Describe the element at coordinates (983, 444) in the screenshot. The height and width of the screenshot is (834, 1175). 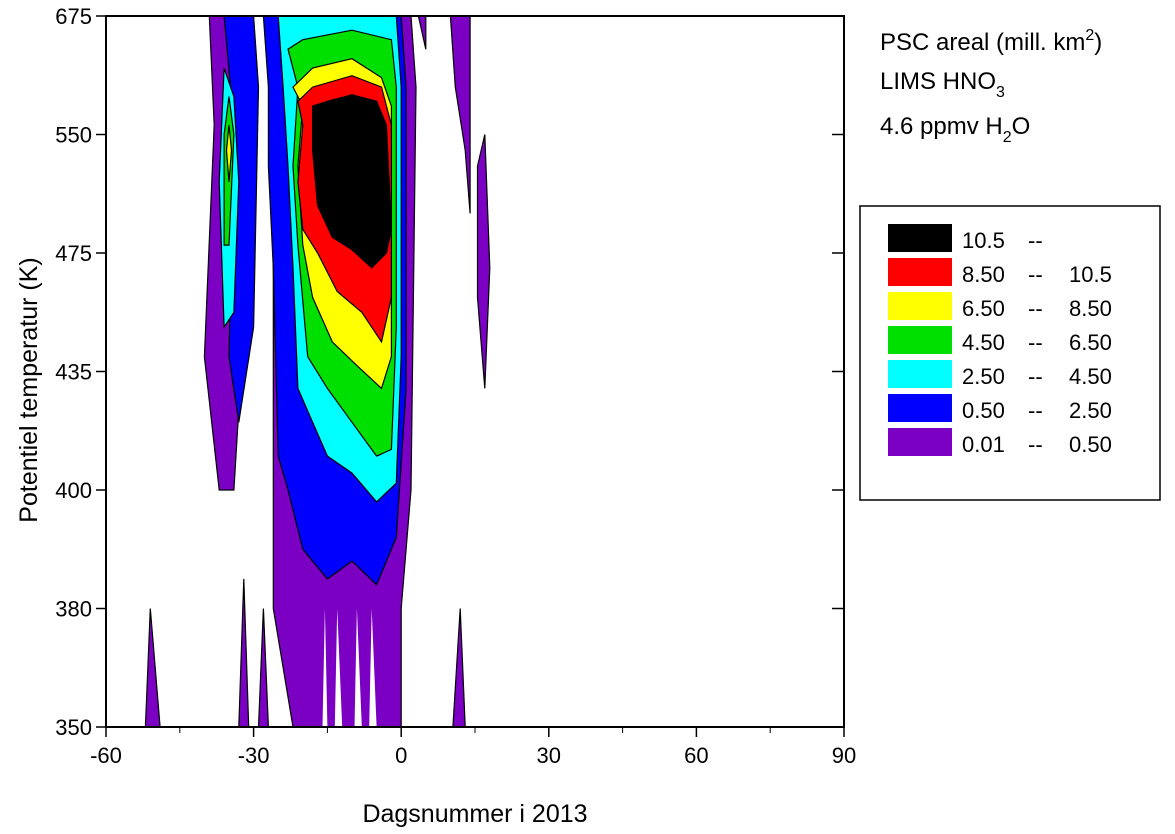
I see `legend-from: 0.01` at that location.